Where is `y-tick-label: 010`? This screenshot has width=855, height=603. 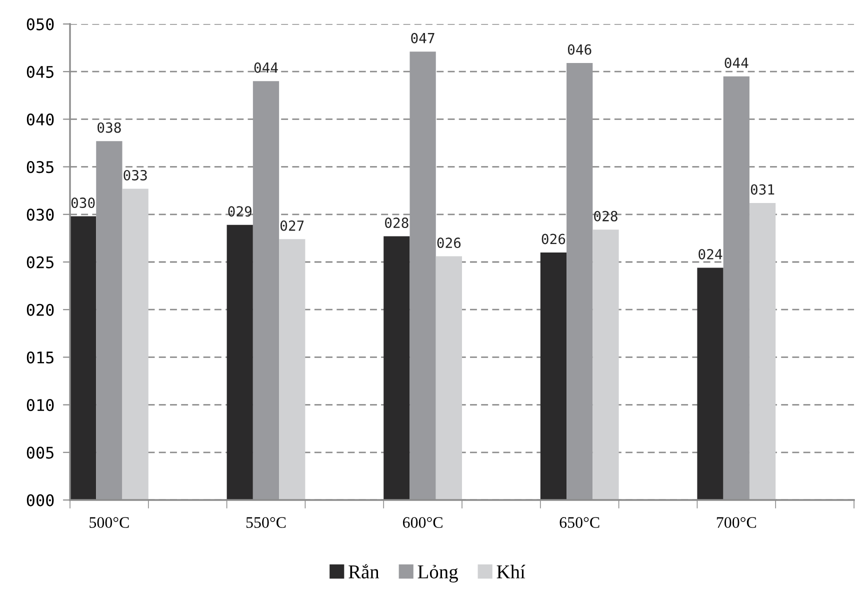
y-tick-label: 010 is located at coordinates (40, 405).